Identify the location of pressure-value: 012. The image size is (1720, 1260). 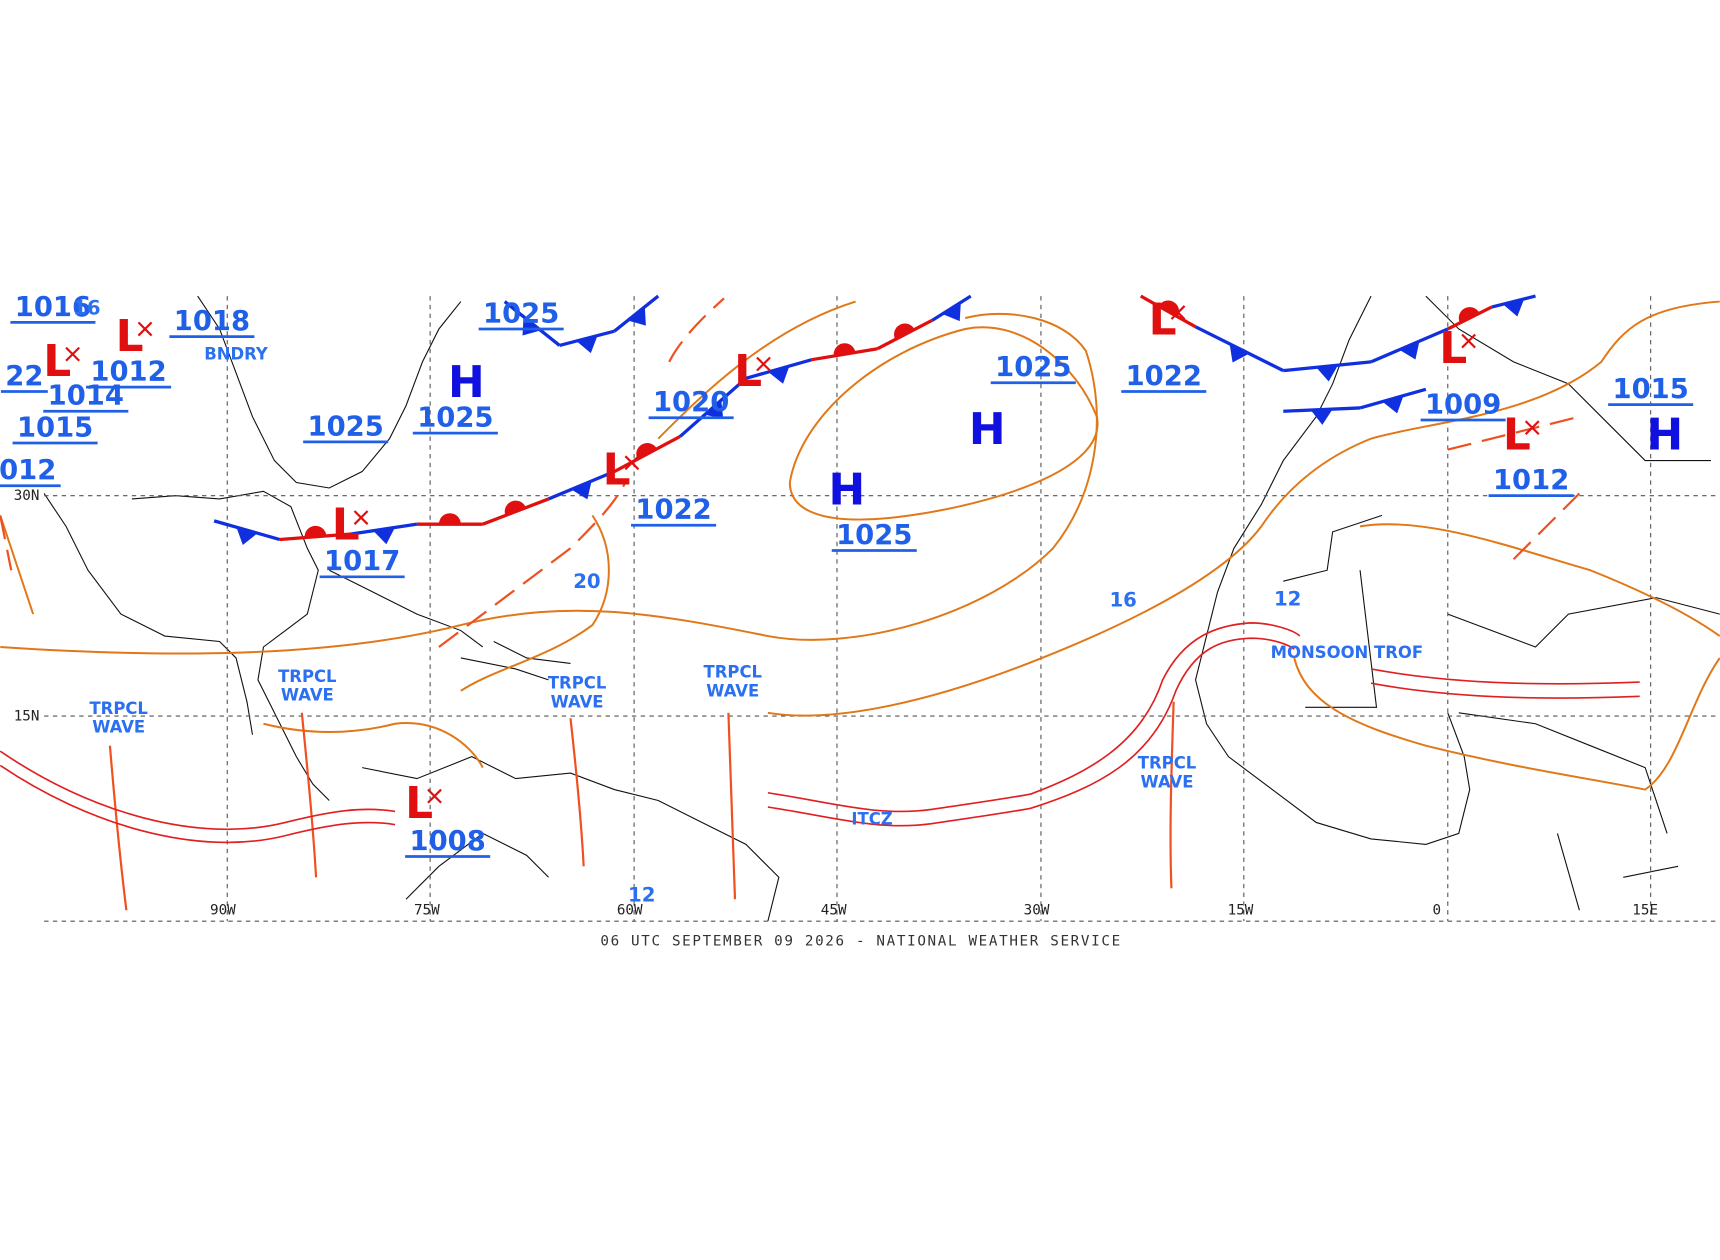
(28, 470).